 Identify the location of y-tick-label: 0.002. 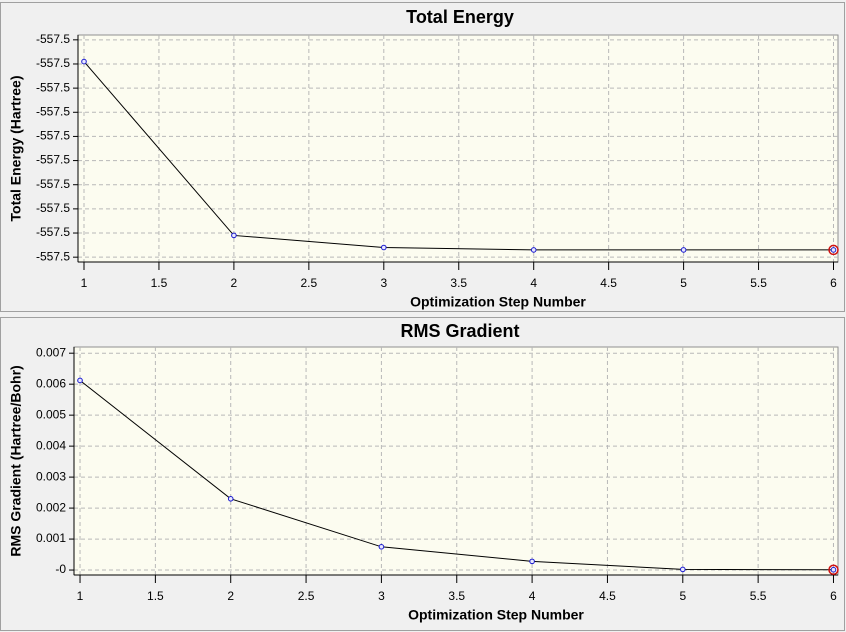
(51, 507).